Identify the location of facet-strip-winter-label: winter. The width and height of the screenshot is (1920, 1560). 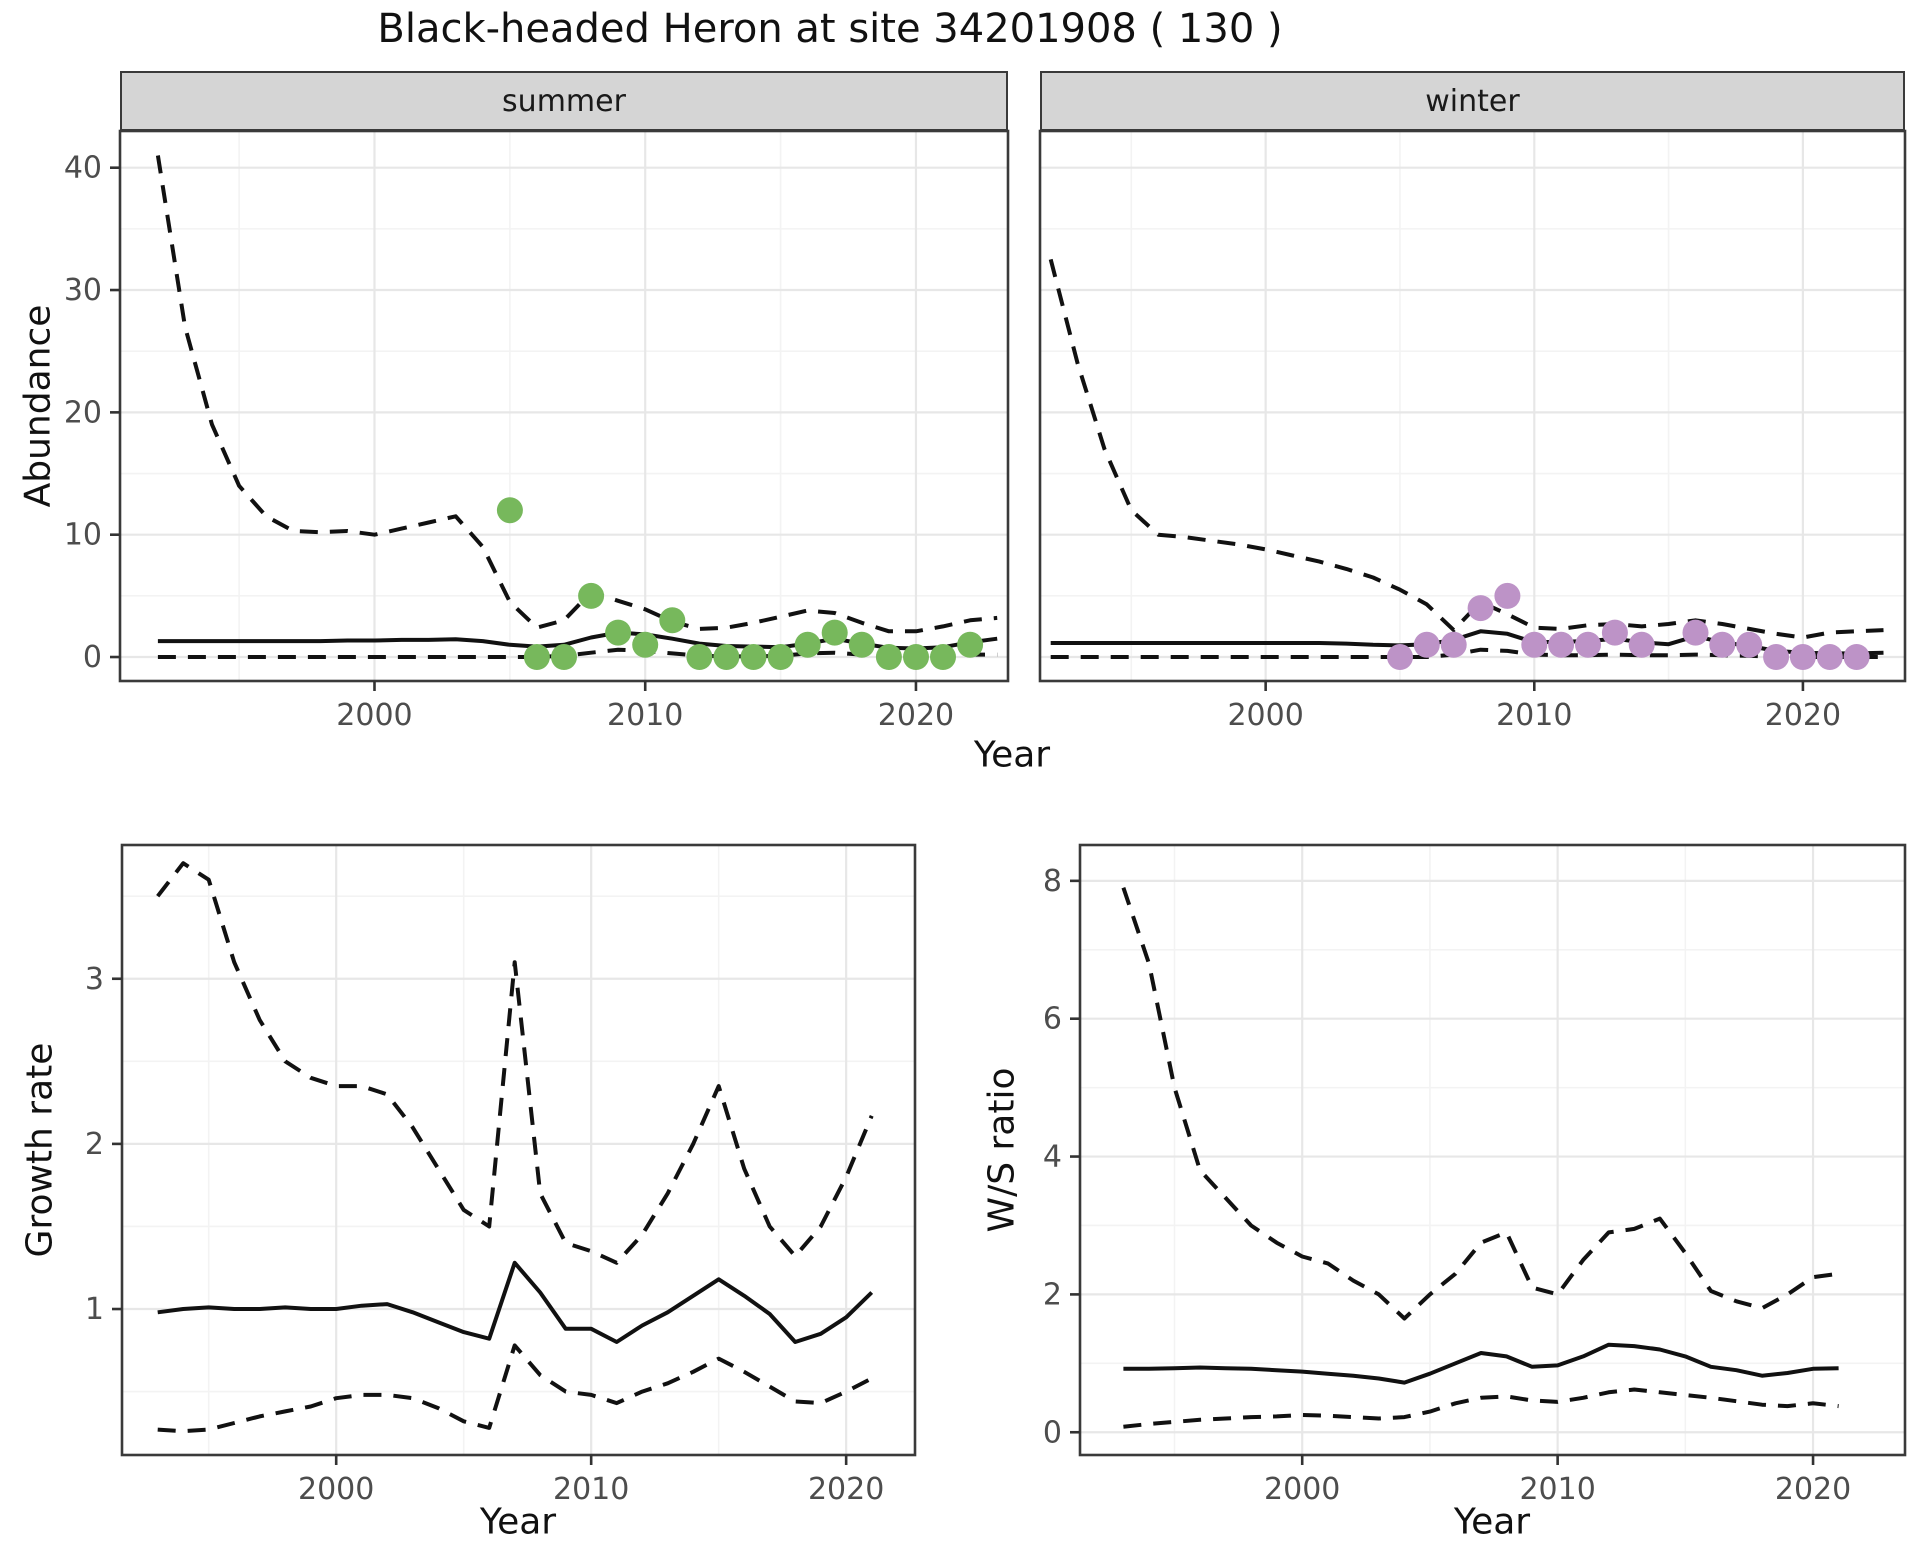
(1472, 101).